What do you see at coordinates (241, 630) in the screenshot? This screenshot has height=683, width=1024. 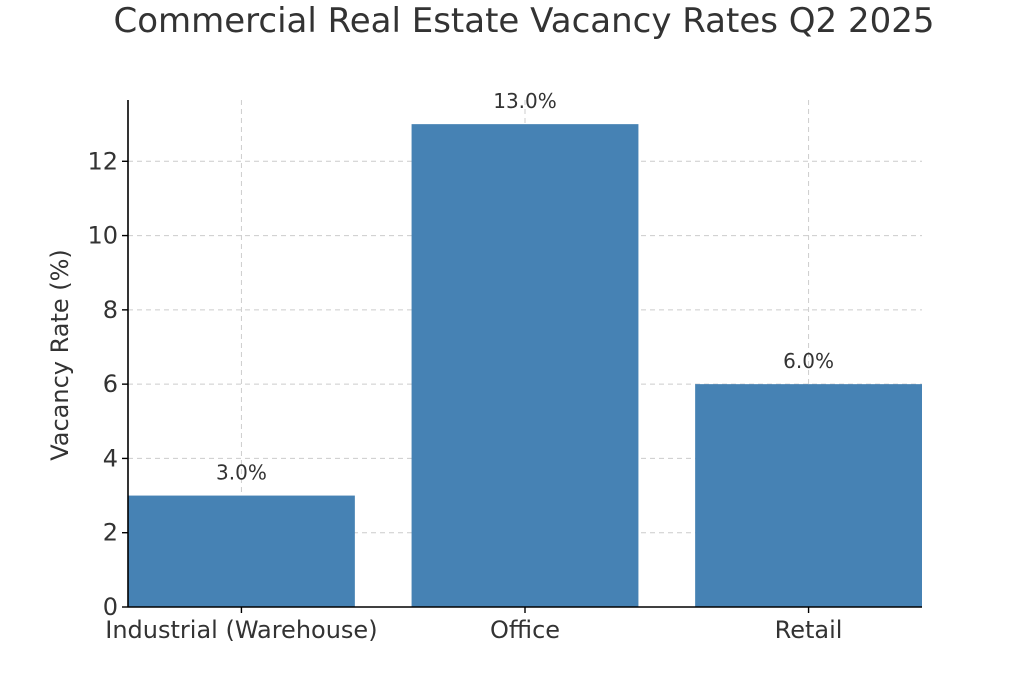 I see `x-tick-label: Industrial (Warehouse)` at bounding box center [241, 630].